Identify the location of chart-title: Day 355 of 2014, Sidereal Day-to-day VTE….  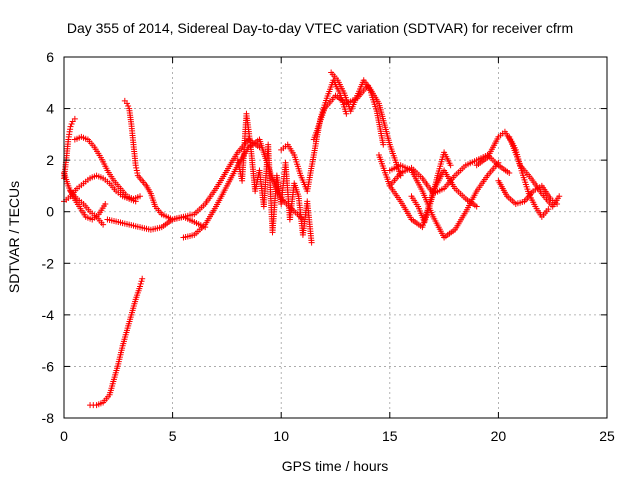
(320, 28).